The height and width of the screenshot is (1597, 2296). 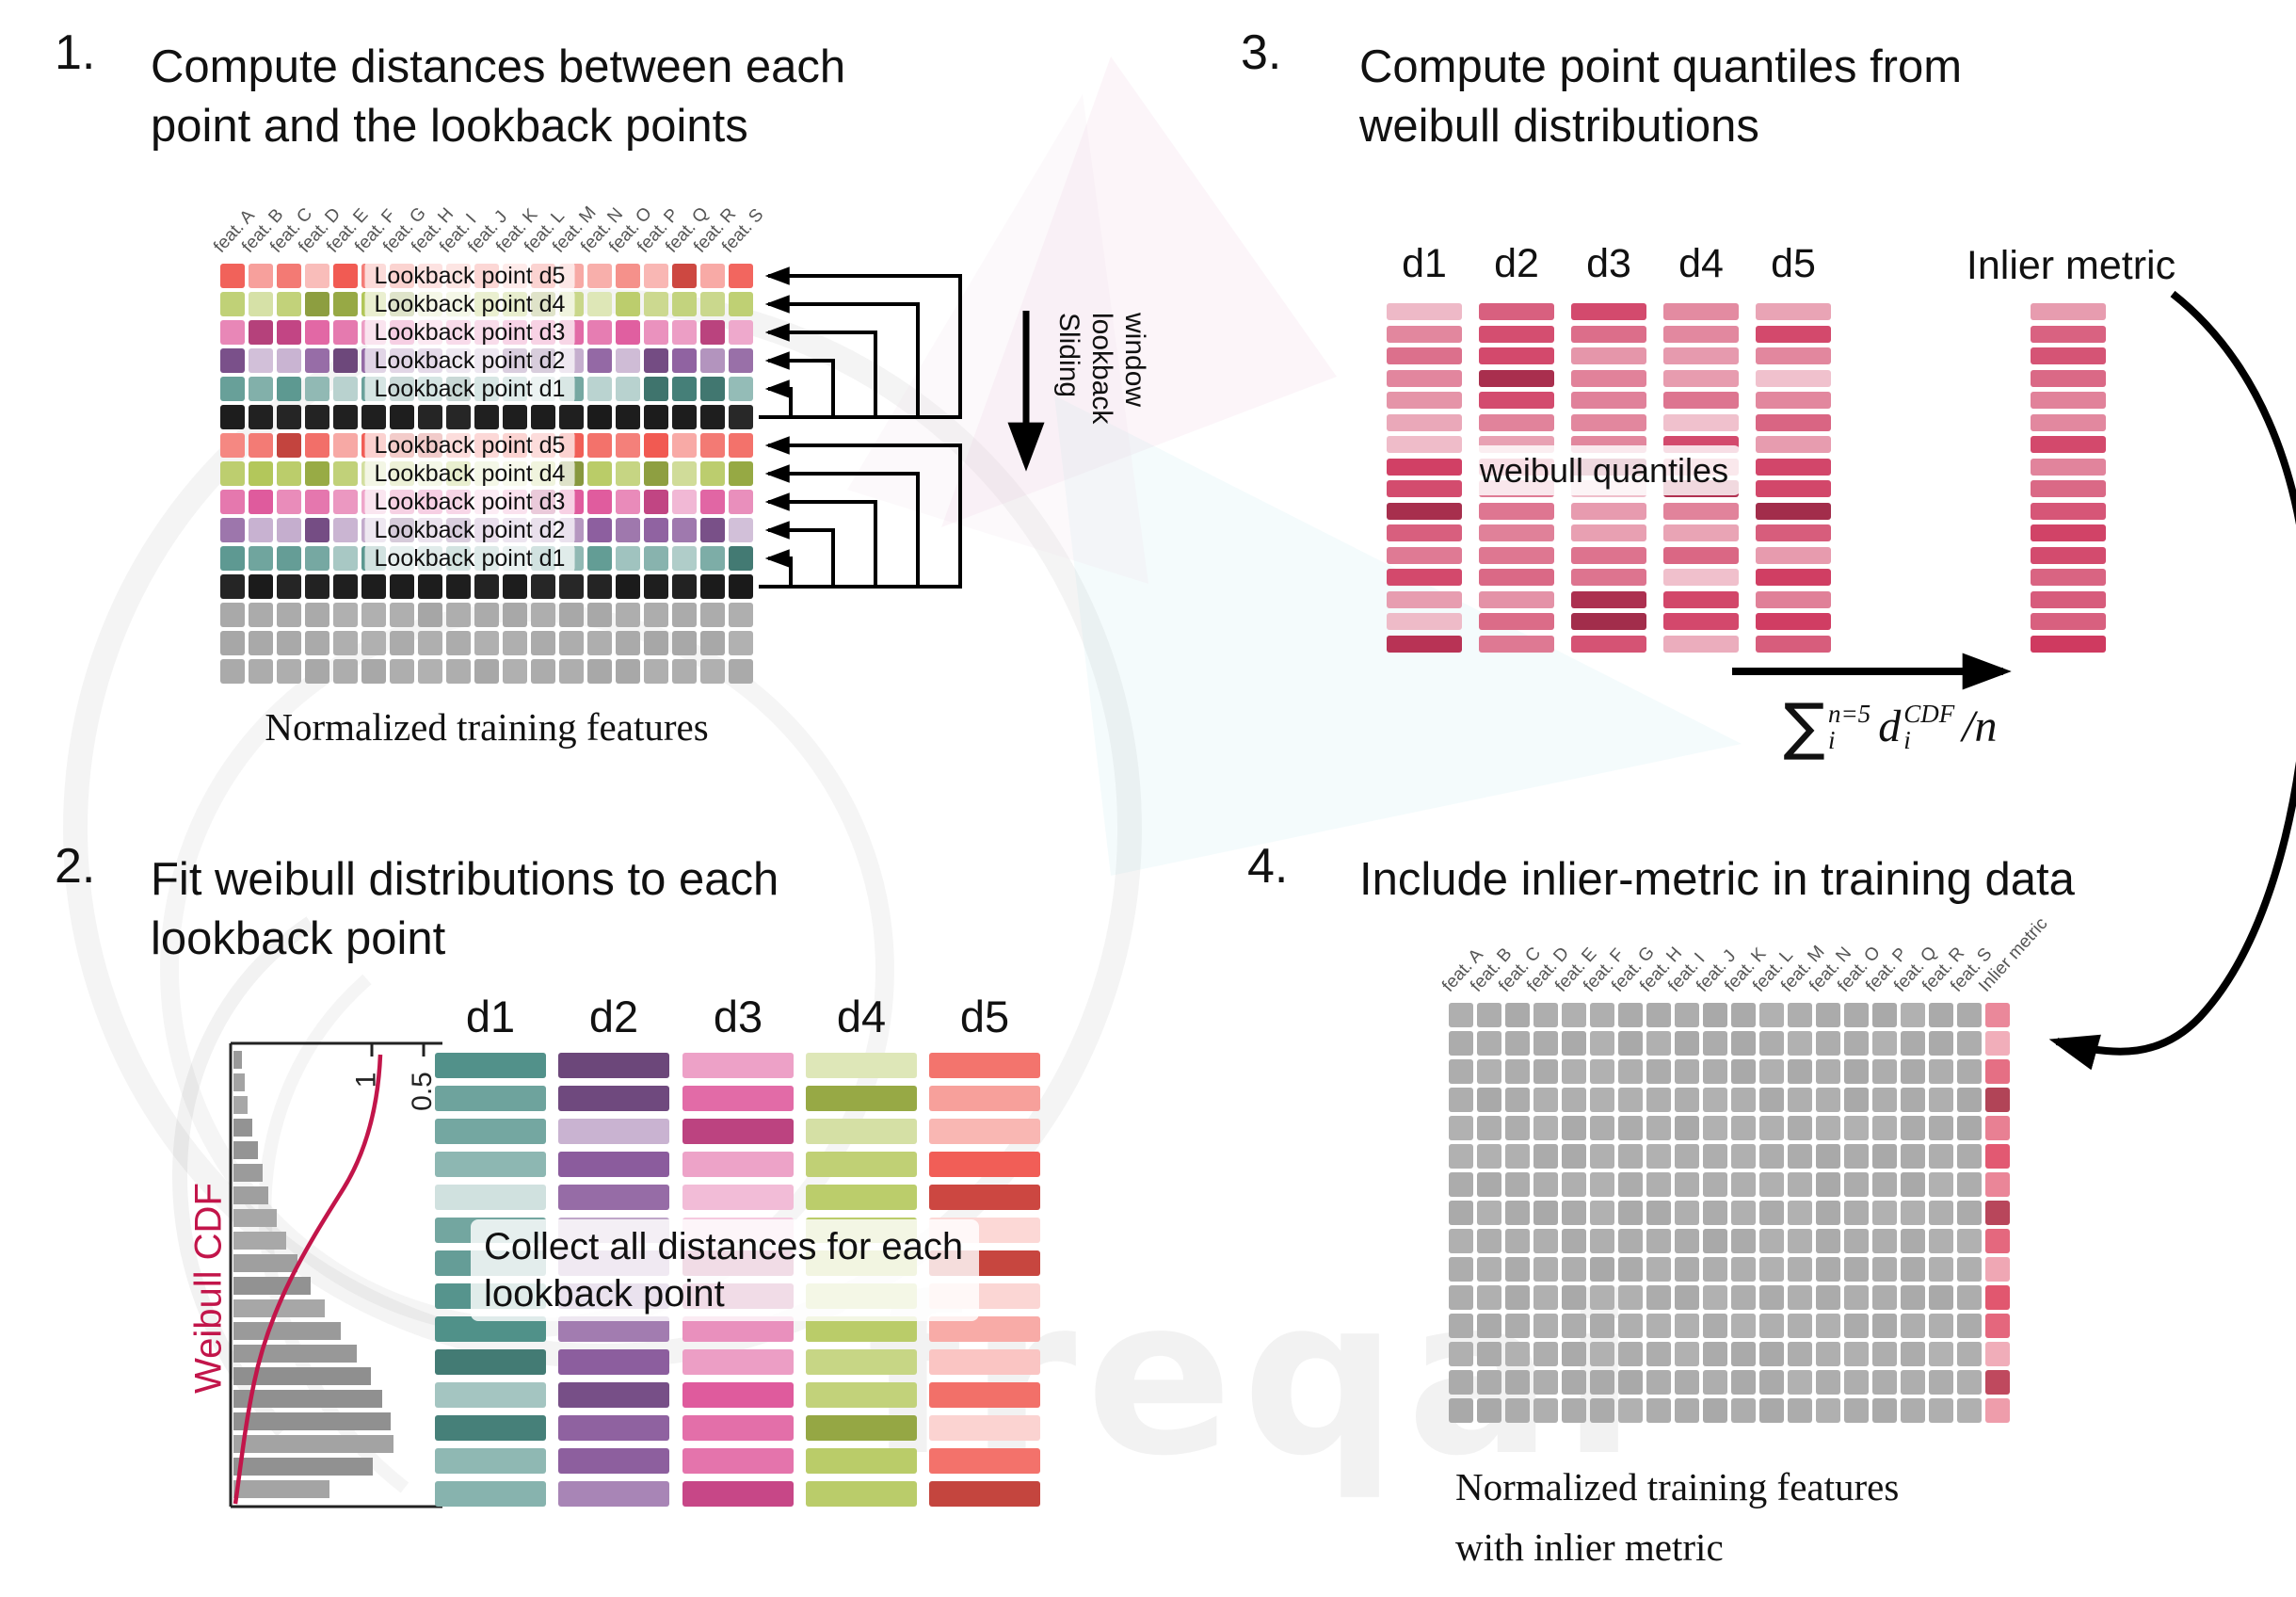 I want to click on sum-upper-limit: n=5, so click(x=1849, y=713).